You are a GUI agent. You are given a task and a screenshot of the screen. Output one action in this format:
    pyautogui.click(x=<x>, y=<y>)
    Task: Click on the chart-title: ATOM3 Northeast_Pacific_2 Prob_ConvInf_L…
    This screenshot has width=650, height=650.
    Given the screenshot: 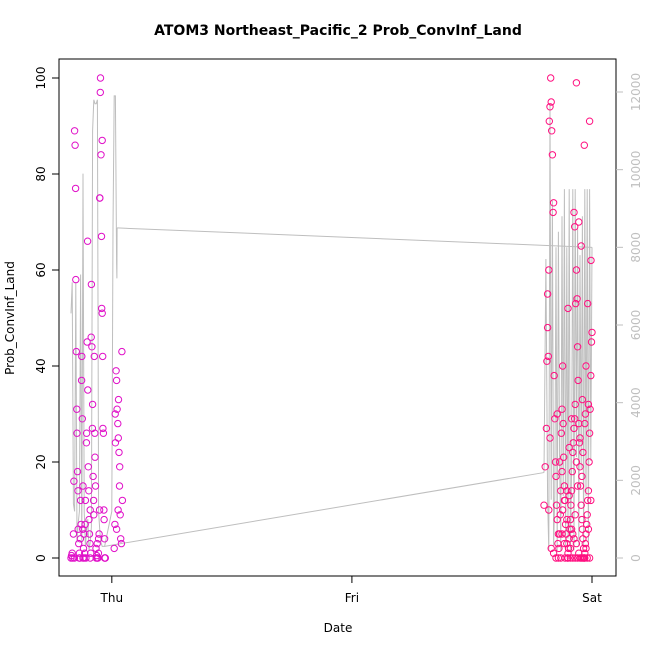 What is the action you would take?
    pyautogui.click(x=338, y=31)
    